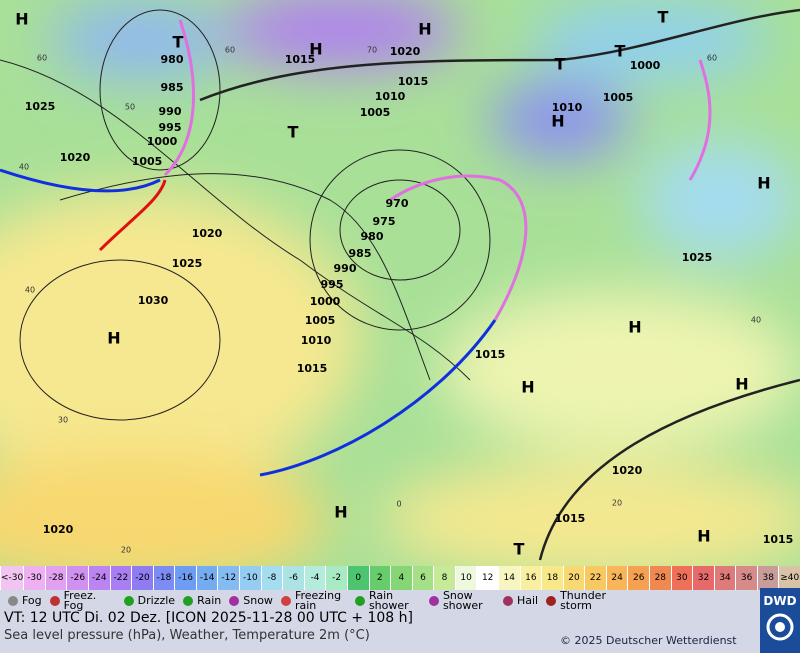 Image resolution: width=800 pixels, height=653 pixels. Describe the element at coordinates (422, 578) in the screenshot. I see `scale-cell: 6` at that location.